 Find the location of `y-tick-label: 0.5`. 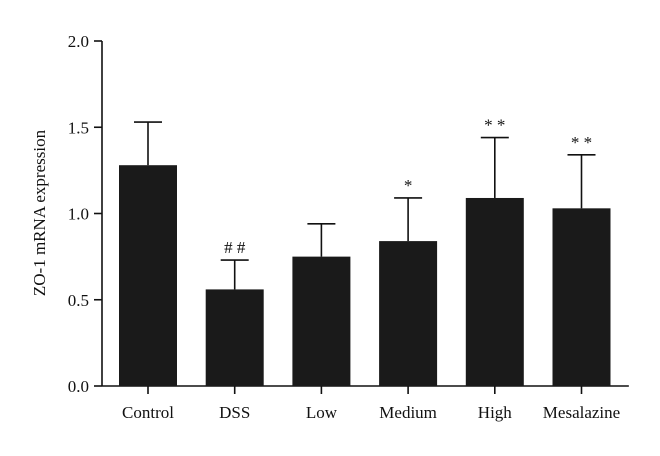

y-tick-label: 0.5 is located at coordinates (78, 300).